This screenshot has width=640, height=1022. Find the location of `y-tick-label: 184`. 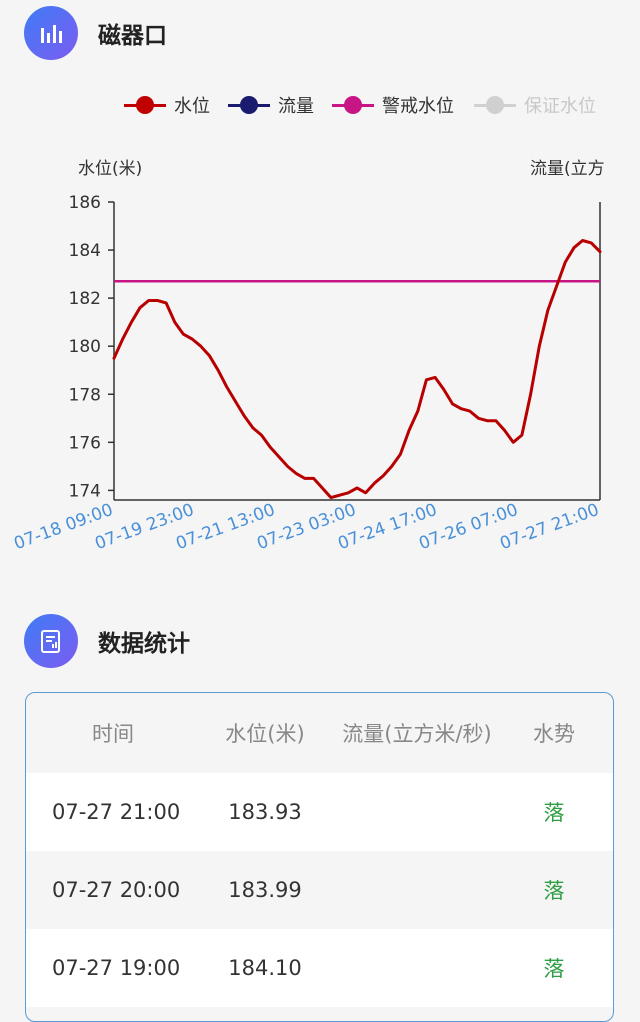

y-tick-label: 184 is located at coordinates (85, 251).